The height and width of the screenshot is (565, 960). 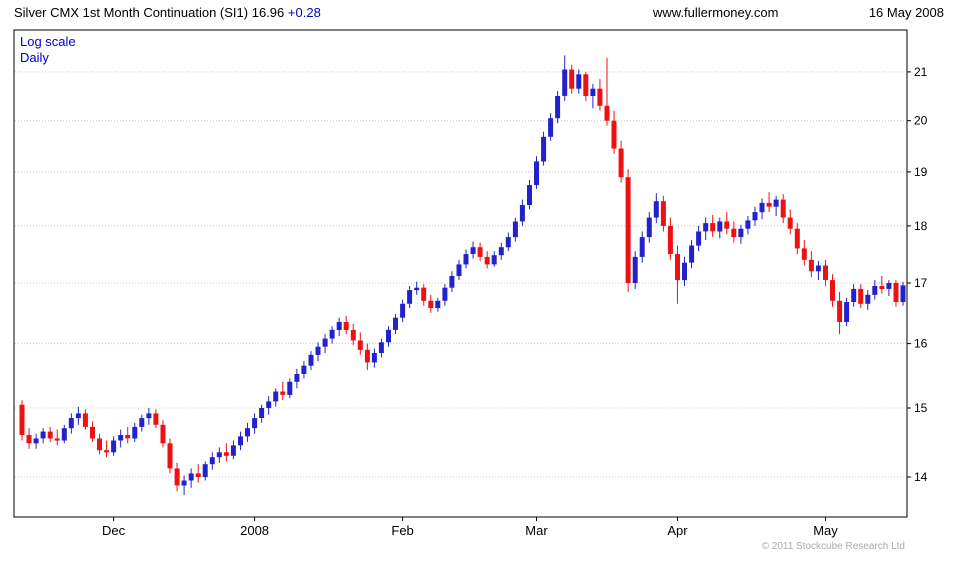 I want to click on y-tick-label: 15, so click(x=921, y=408).